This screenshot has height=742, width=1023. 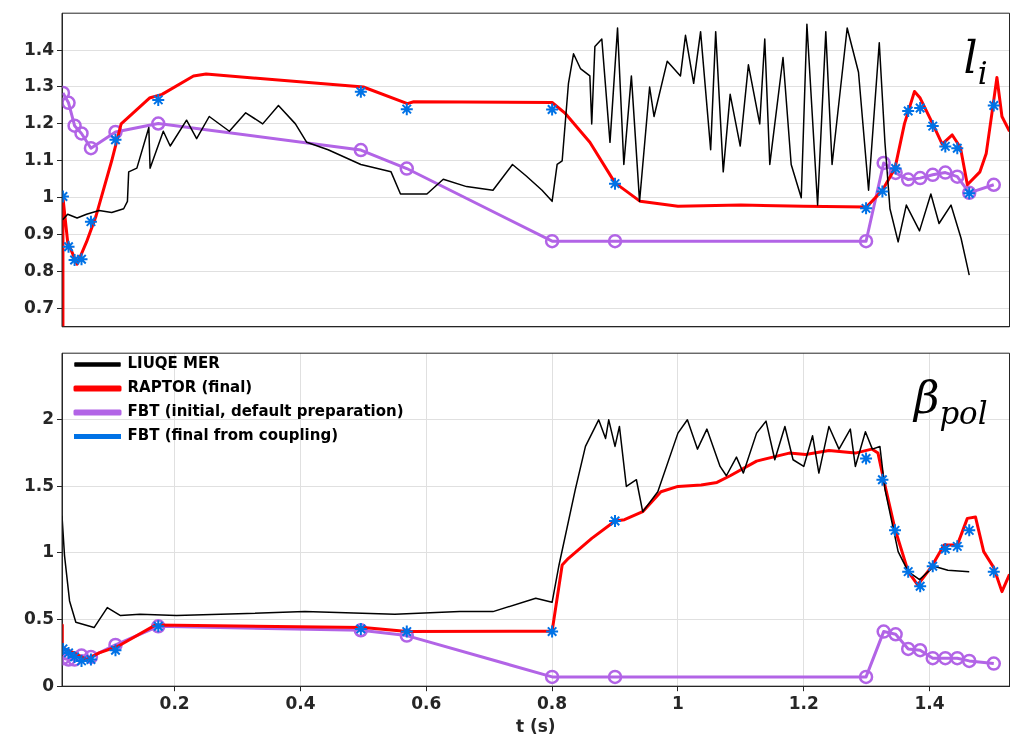 I want to click on y-tick-label: 0.9, so click(x=38, y=232).